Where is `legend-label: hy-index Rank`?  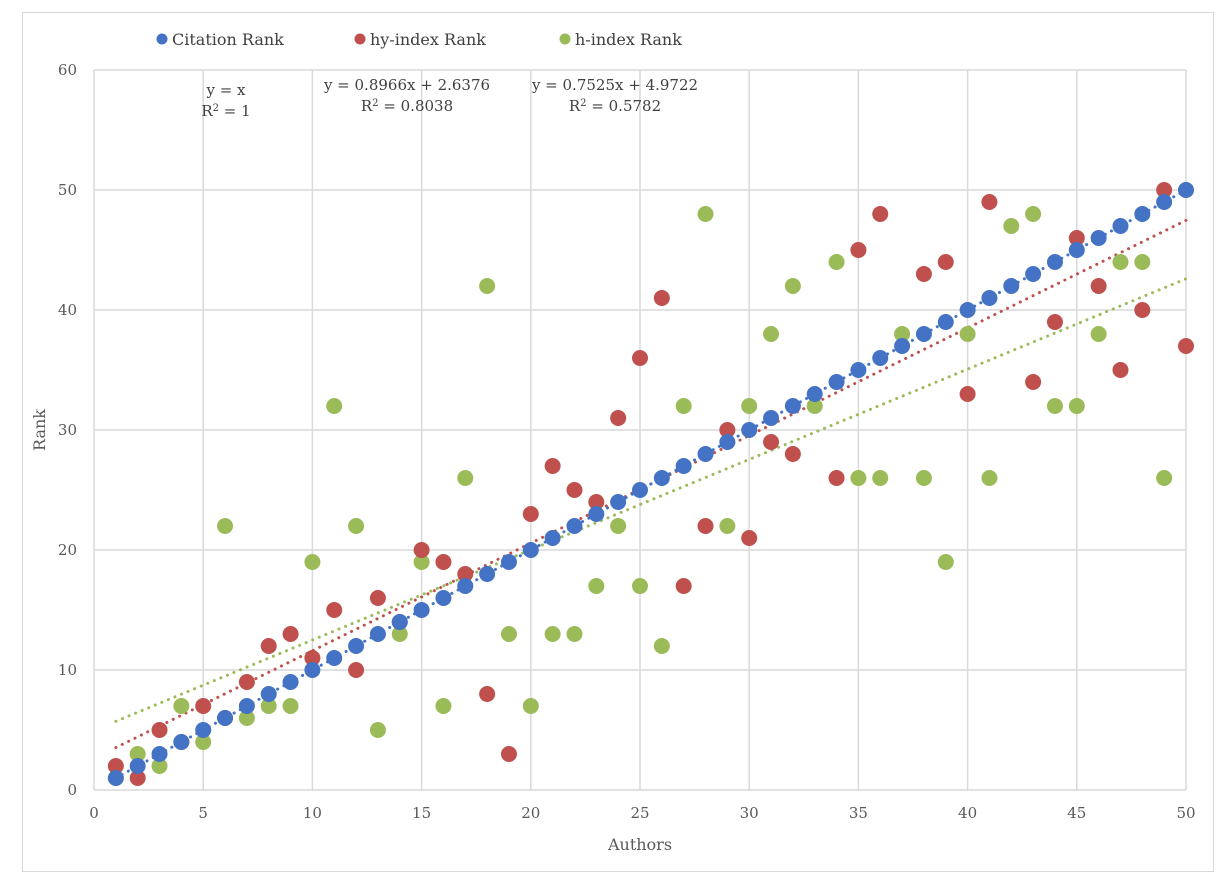
legend-label: hy-index Rank is located at coordinates (428, 39).